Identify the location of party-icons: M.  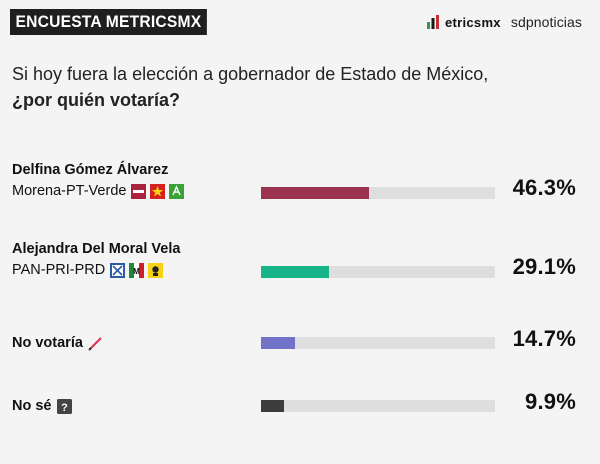
(137, 270).